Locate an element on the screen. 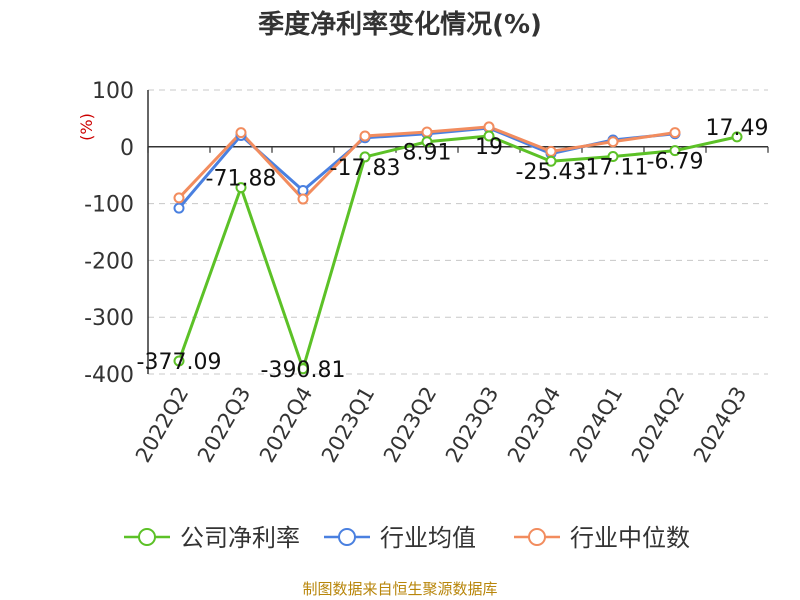 This screenshot has height=600, width=800. y-tick-label: 100 is located at coordinates (113, 91).